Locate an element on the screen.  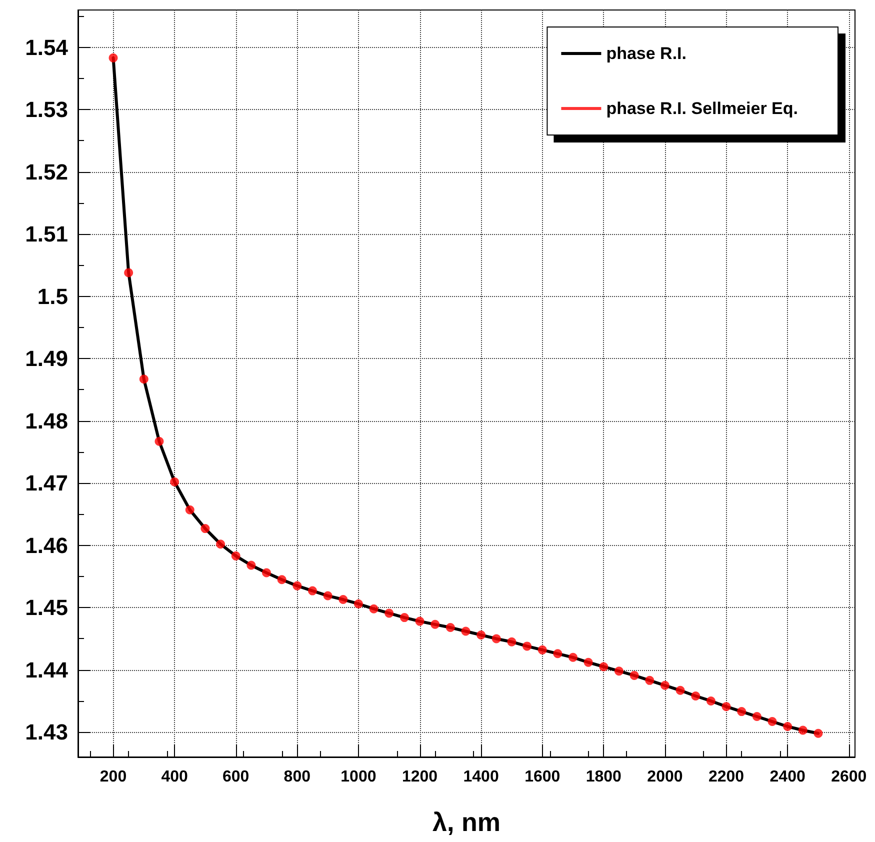
x-tick-label: 1400 is located at coordinates (481, 777).